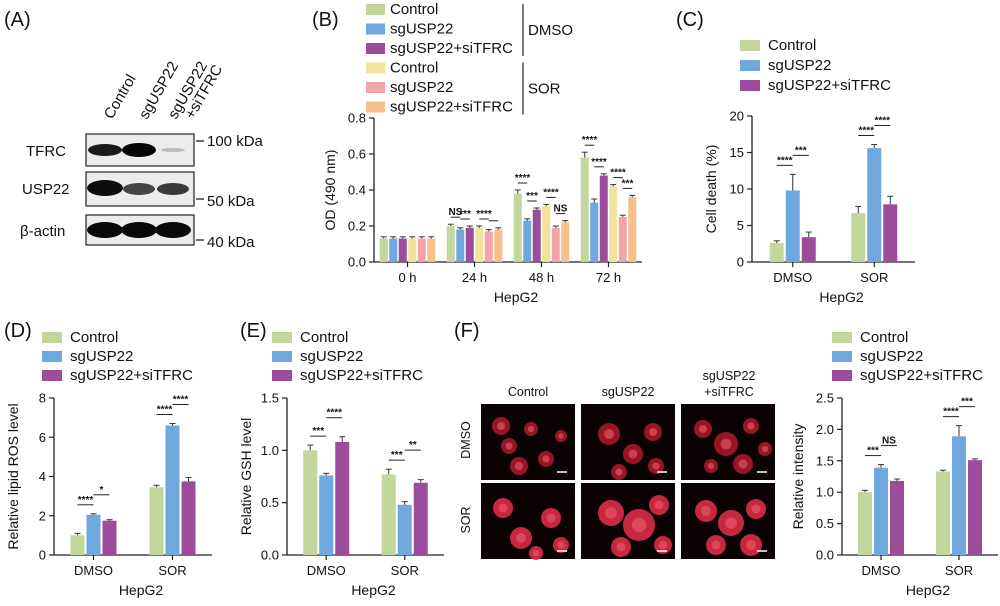  What do you see at coordinates (270, 555) in the screenshot?
I see `y-tick-label: 0.0` at bounding box center [270, 555].